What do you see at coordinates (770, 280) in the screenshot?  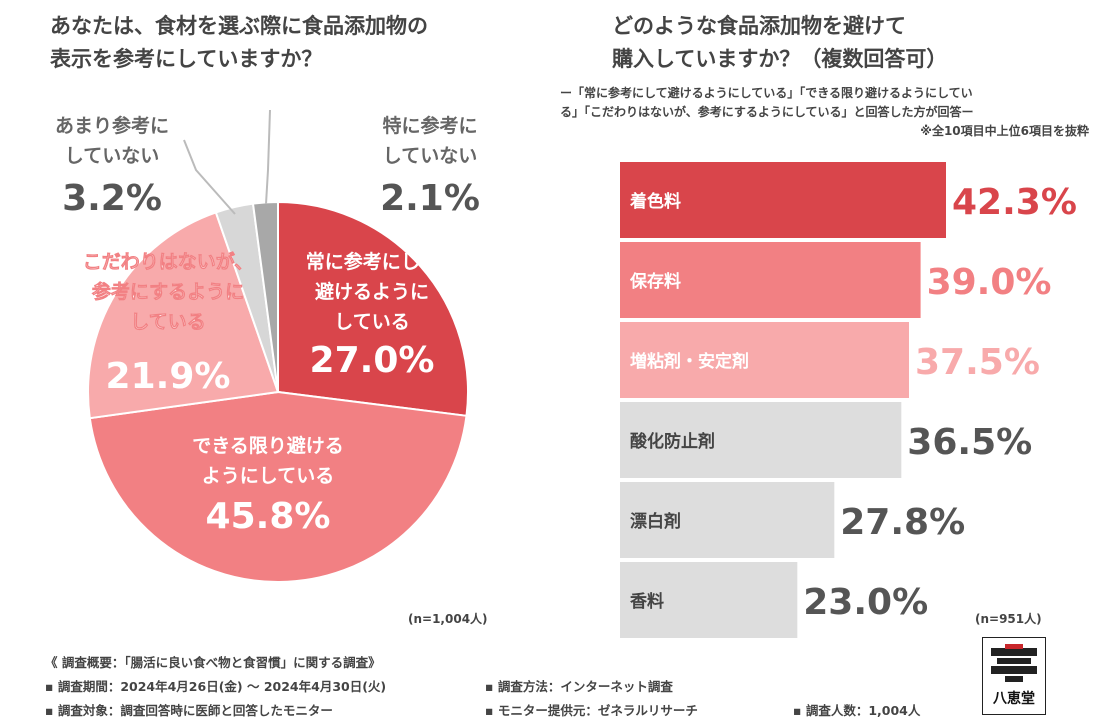 I see `bar-preservative` at bounding box center [770, 280].